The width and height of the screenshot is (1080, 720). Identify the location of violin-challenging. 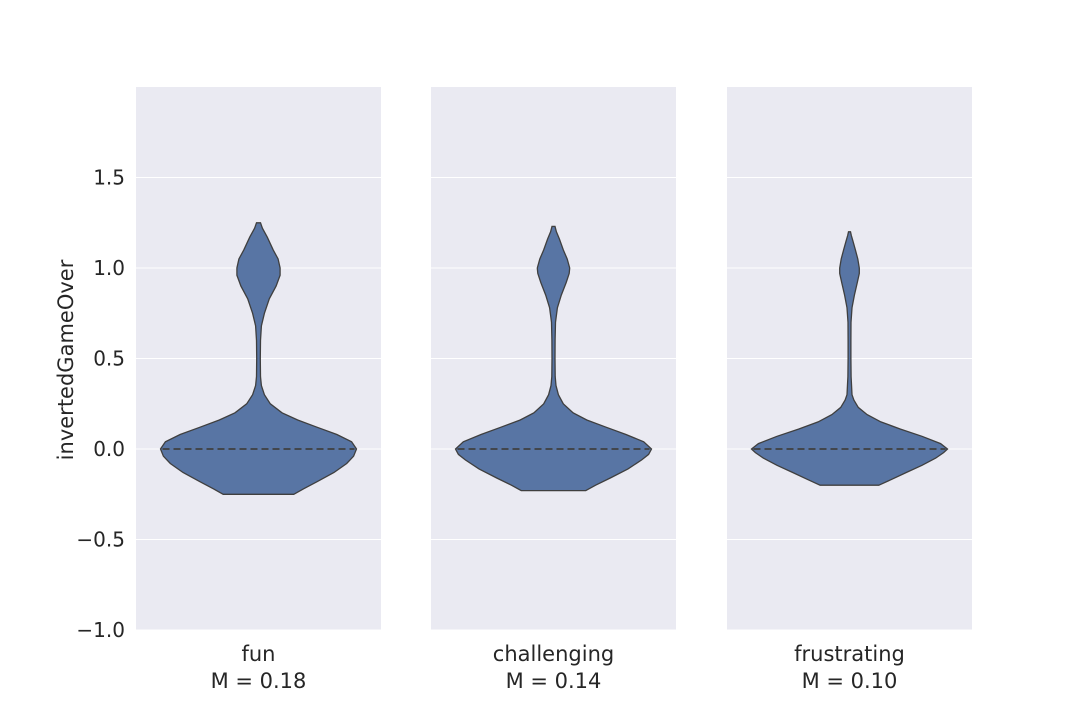
(553, 358).